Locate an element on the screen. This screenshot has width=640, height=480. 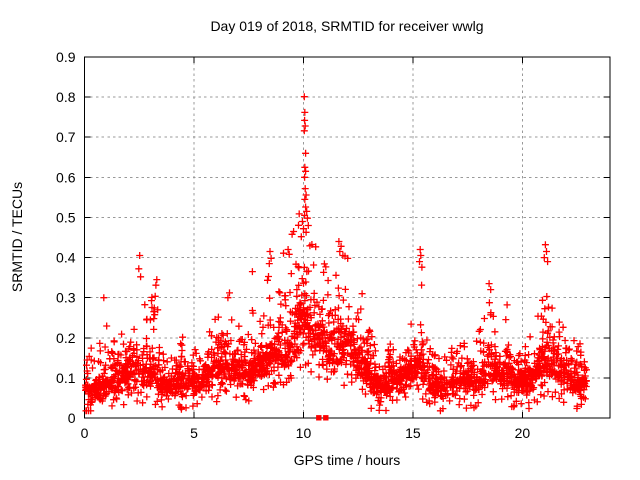
y-tick-label: 0.8 is located at coordinates (66, 97).